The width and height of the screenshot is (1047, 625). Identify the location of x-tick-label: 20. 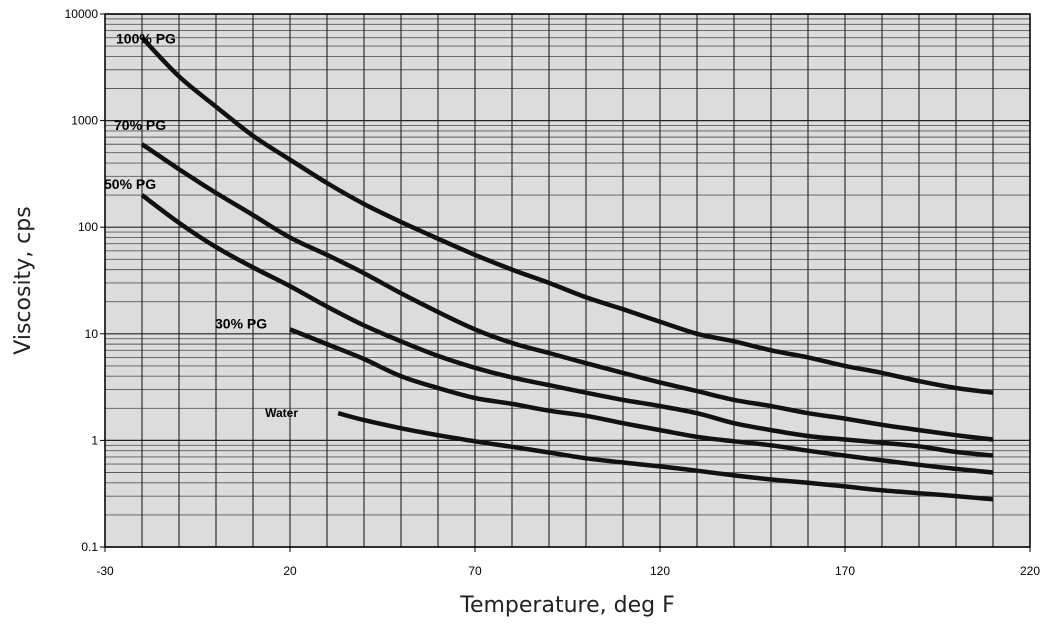
(290, 571).